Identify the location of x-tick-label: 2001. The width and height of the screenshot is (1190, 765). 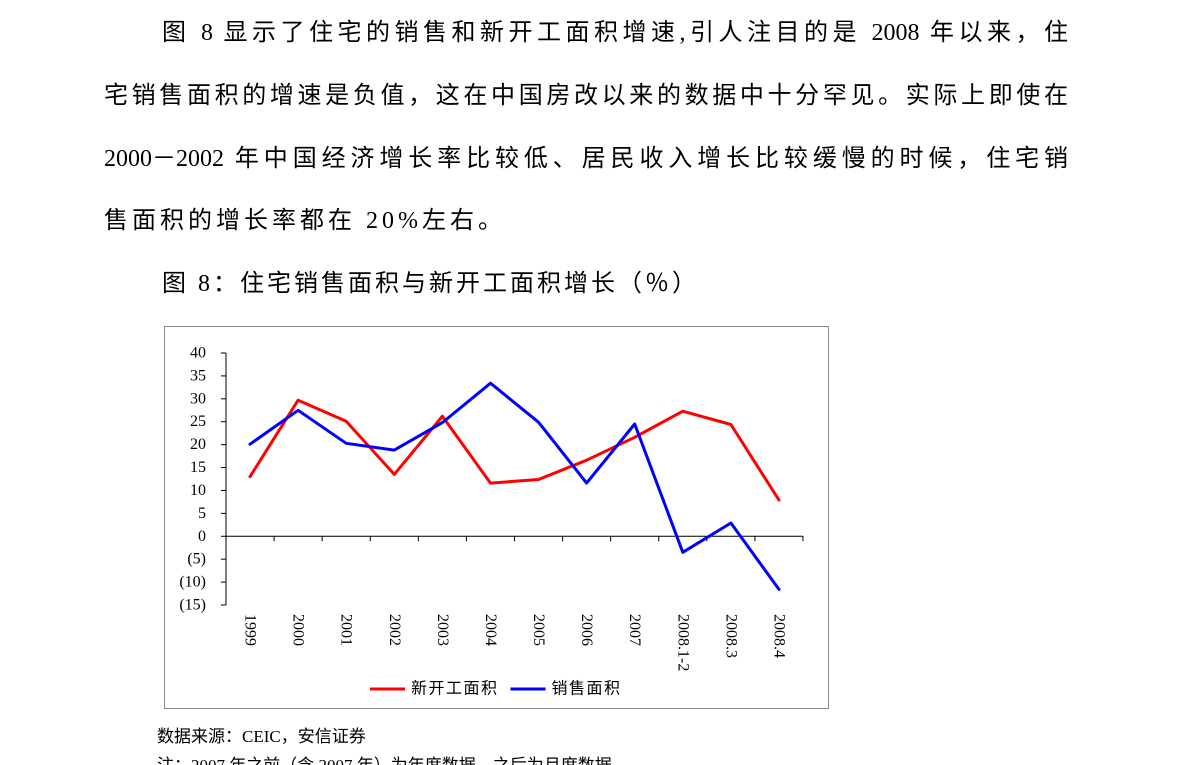
(346, 630).